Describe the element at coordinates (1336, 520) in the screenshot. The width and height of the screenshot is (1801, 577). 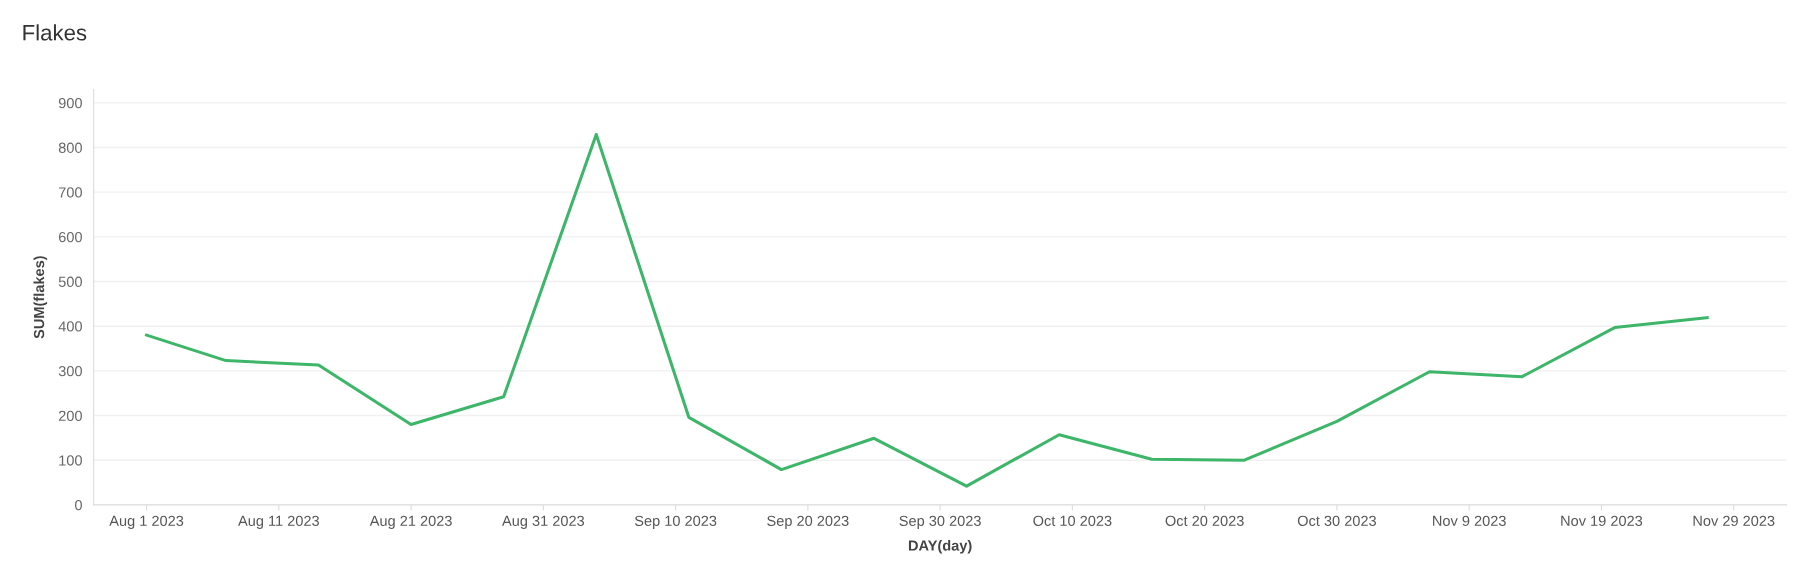
I see `x-tick-label: Oct 30 2023` at that location.